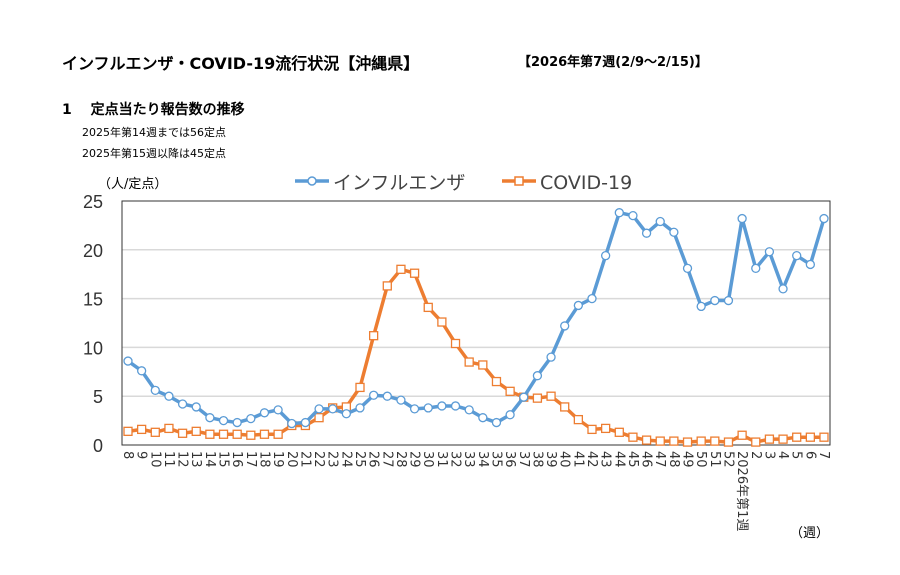 Image resolution: width=900 pixels, height=575 pixels. Describe the element at coordinates (659, 459) in the screenshot. I see `x-tick-label: 47` at that location.